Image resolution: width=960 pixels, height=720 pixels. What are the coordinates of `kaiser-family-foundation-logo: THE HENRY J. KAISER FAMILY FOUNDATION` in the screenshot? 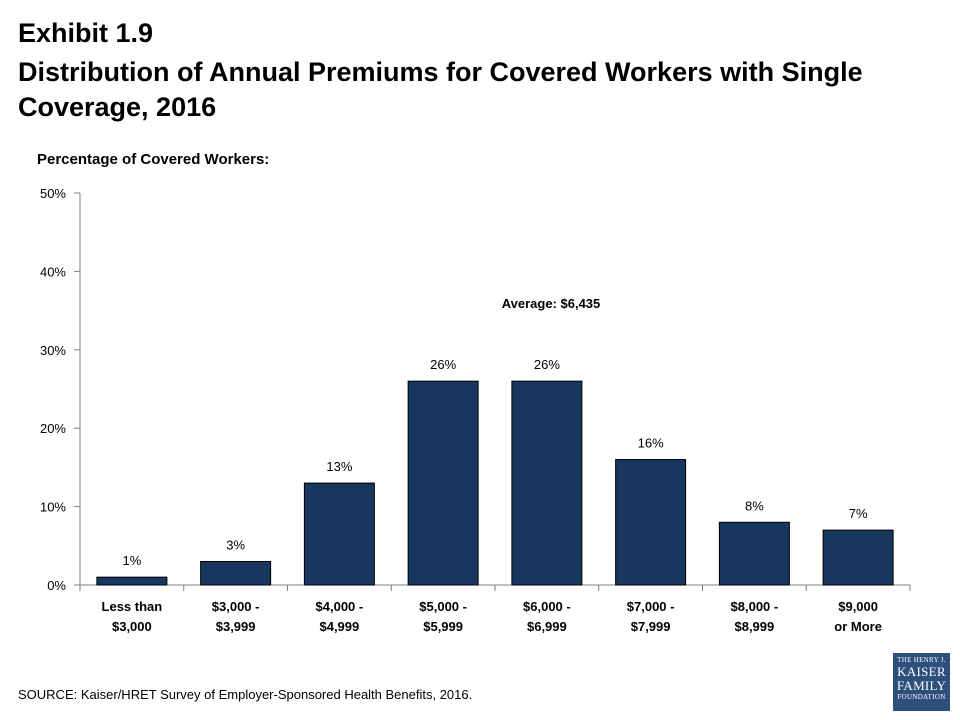 It's located at (921, 682).